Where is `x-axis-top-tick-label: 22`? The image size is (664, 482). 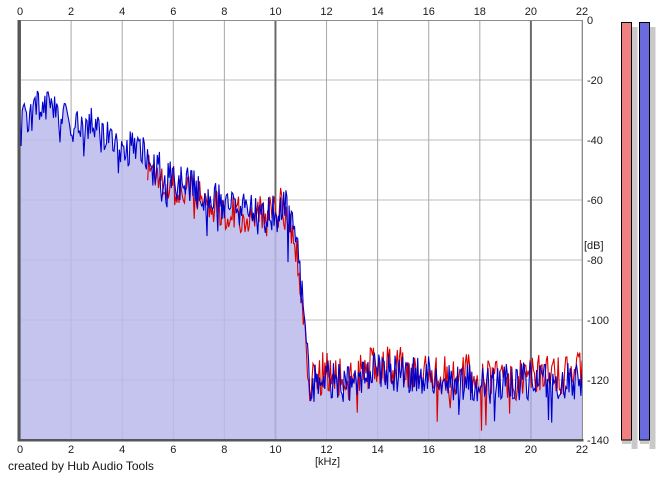
x-axis-top-tick-label: 22 is located at coordinates (582, 12).